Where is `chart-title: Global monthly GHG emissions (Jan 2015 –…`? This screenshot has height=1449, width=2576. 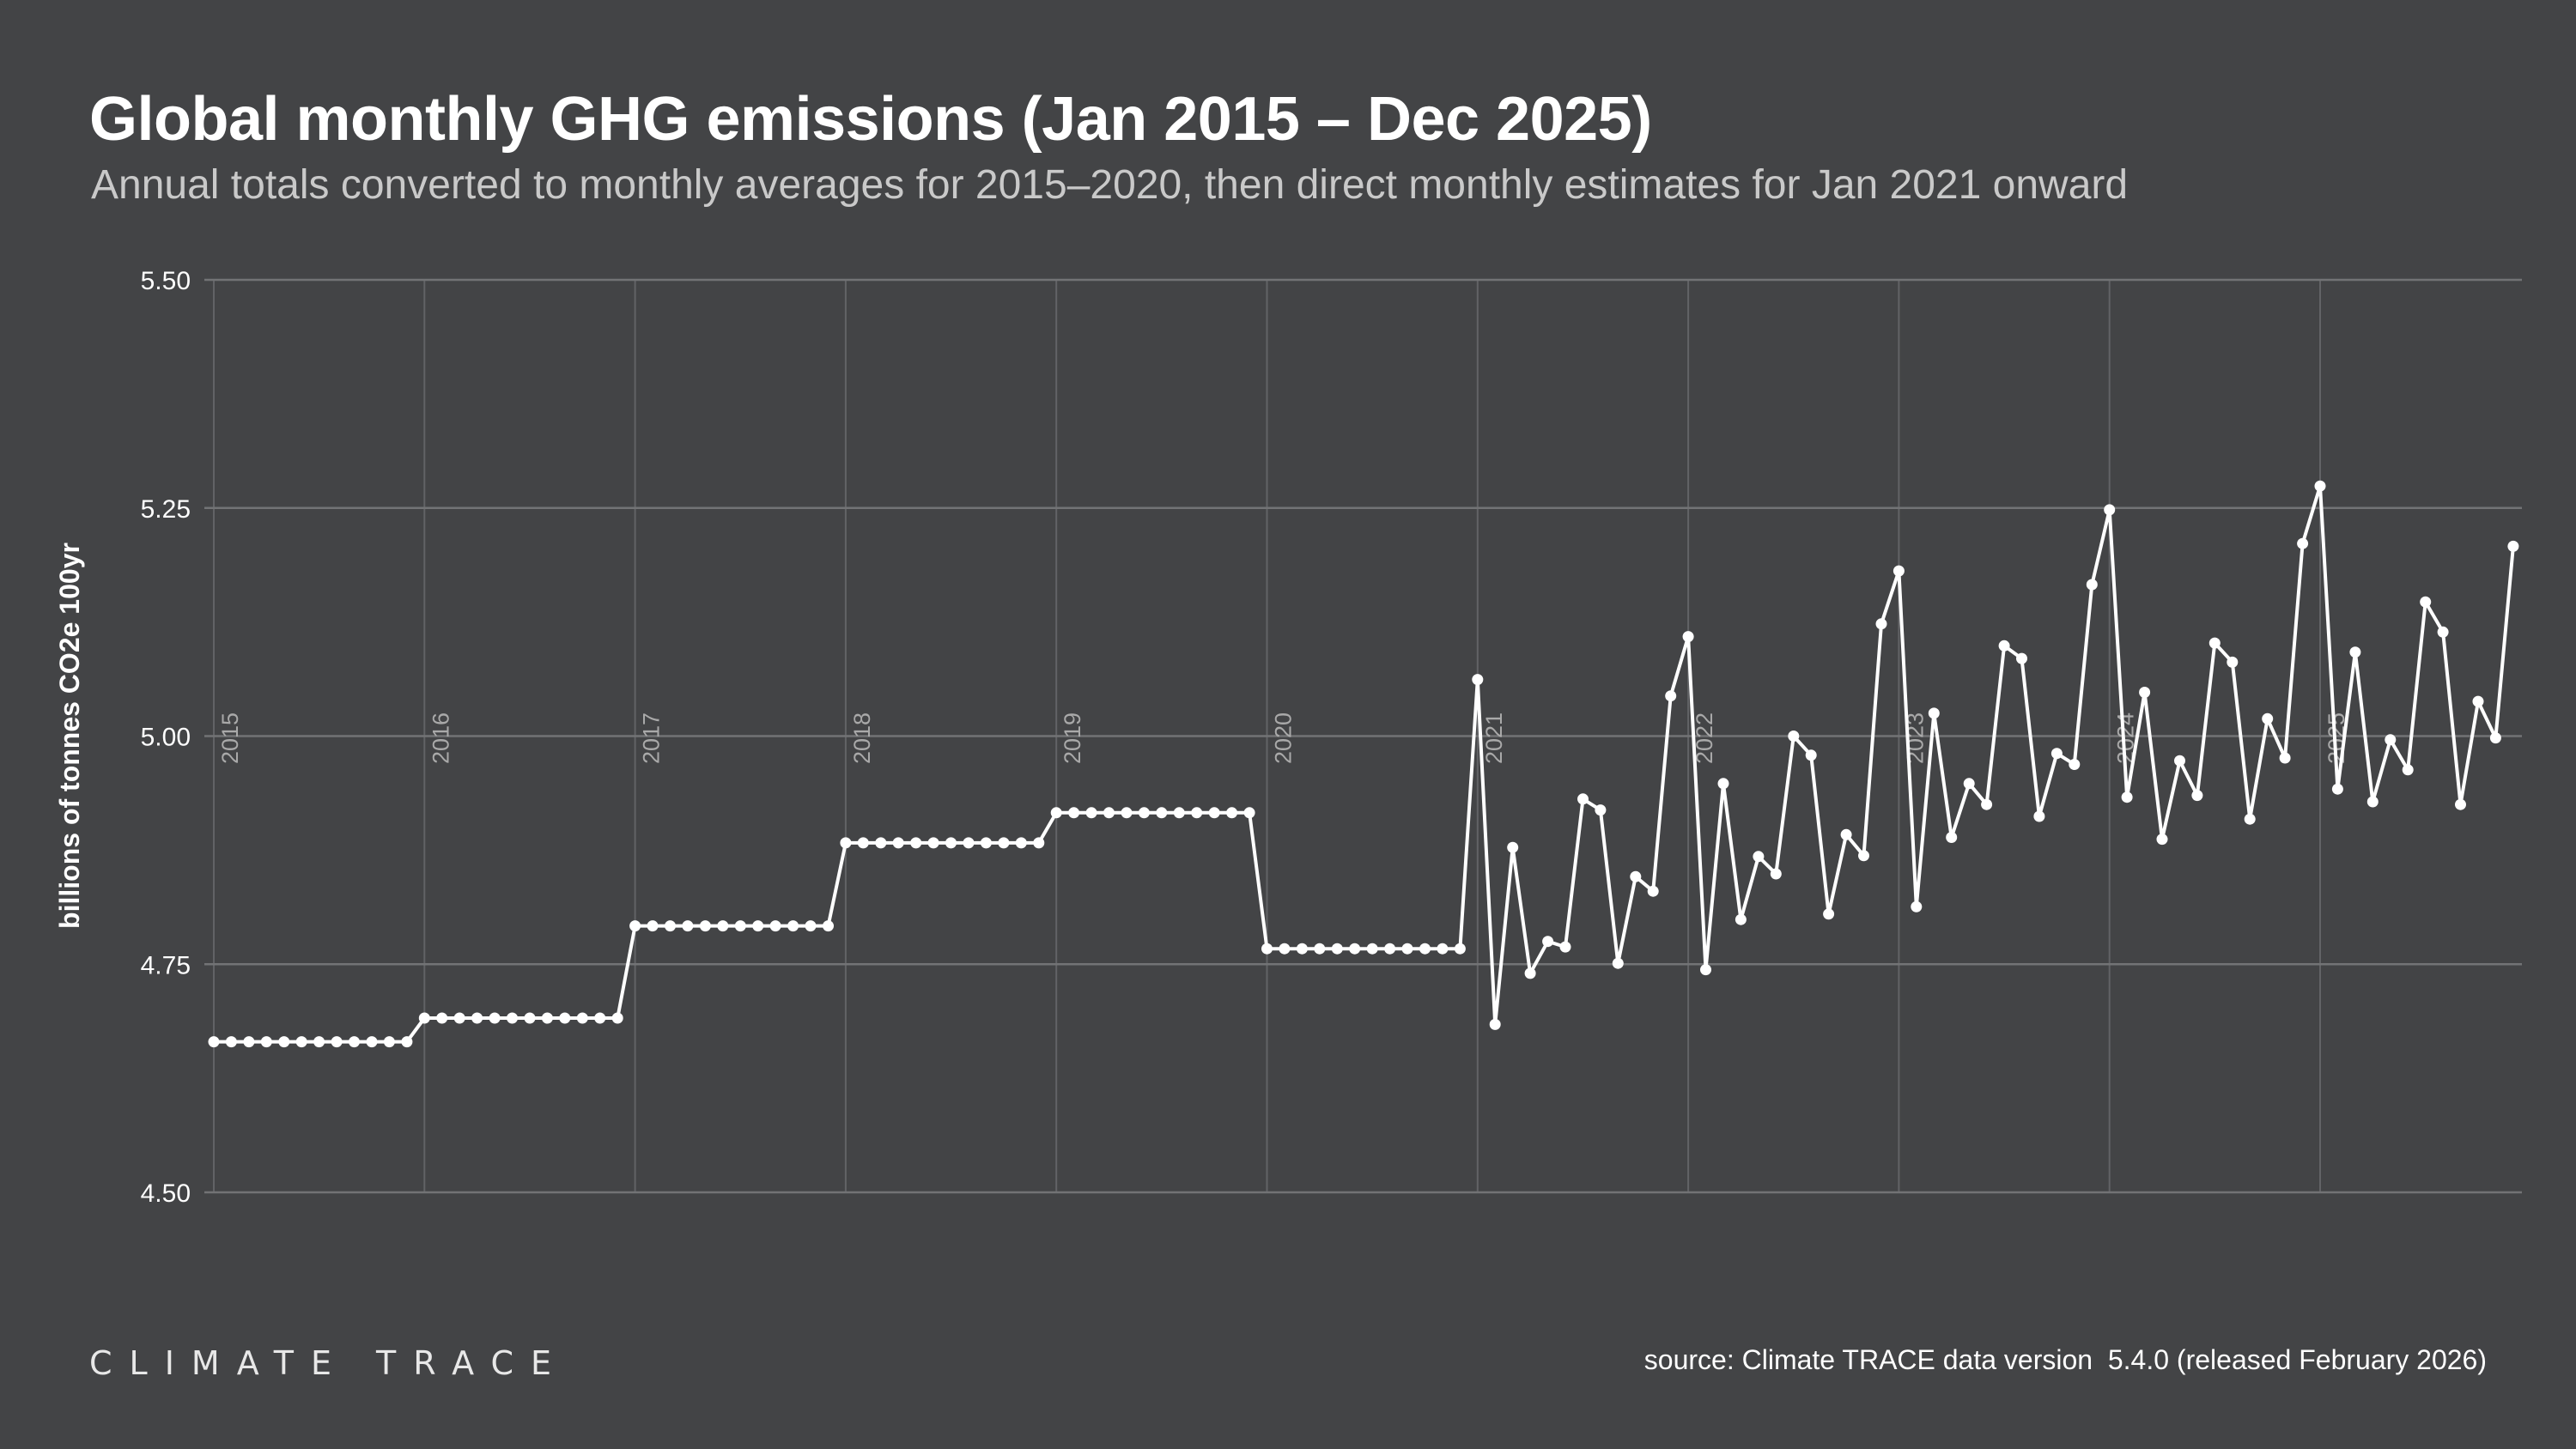
chart-title: Global monthly GHG emissions (Jan 2015 –… is located at coordinates (870, 119).